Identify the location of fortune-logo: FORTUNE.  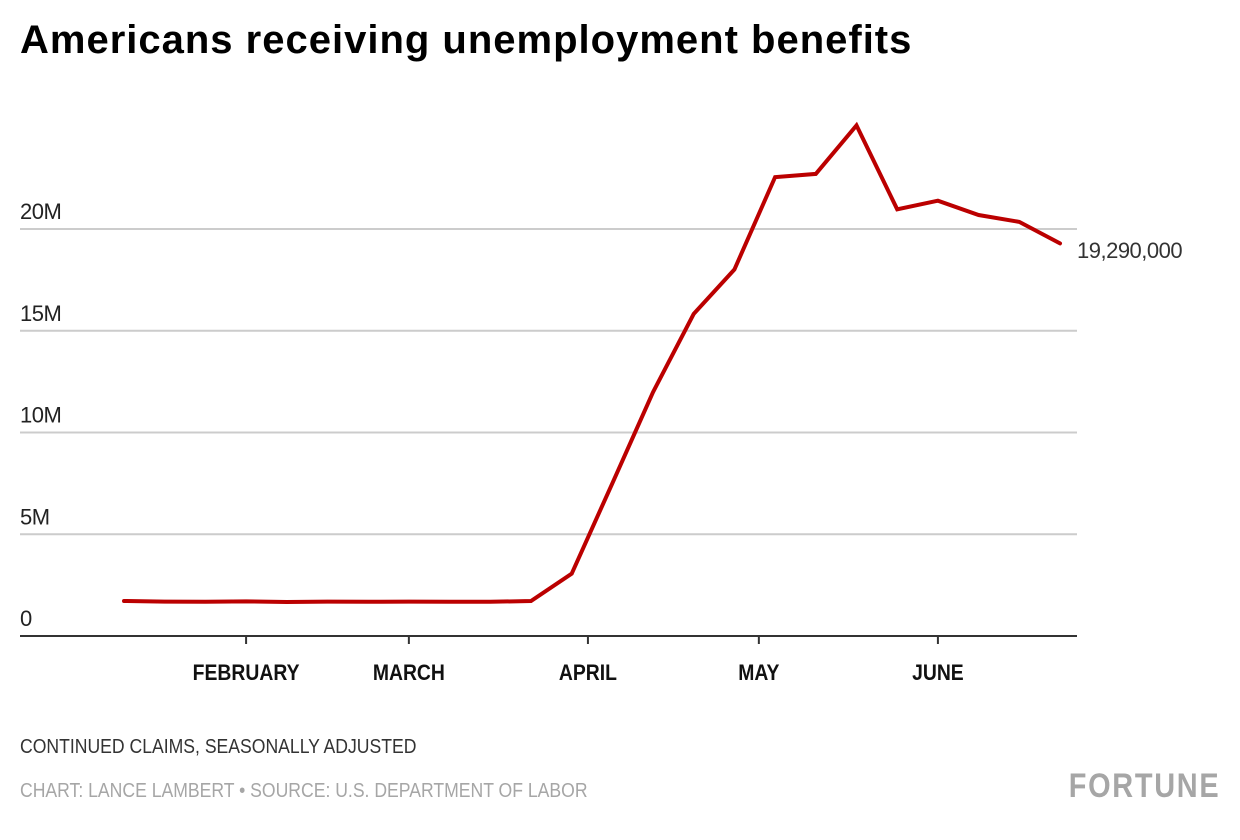
(1144, 786).